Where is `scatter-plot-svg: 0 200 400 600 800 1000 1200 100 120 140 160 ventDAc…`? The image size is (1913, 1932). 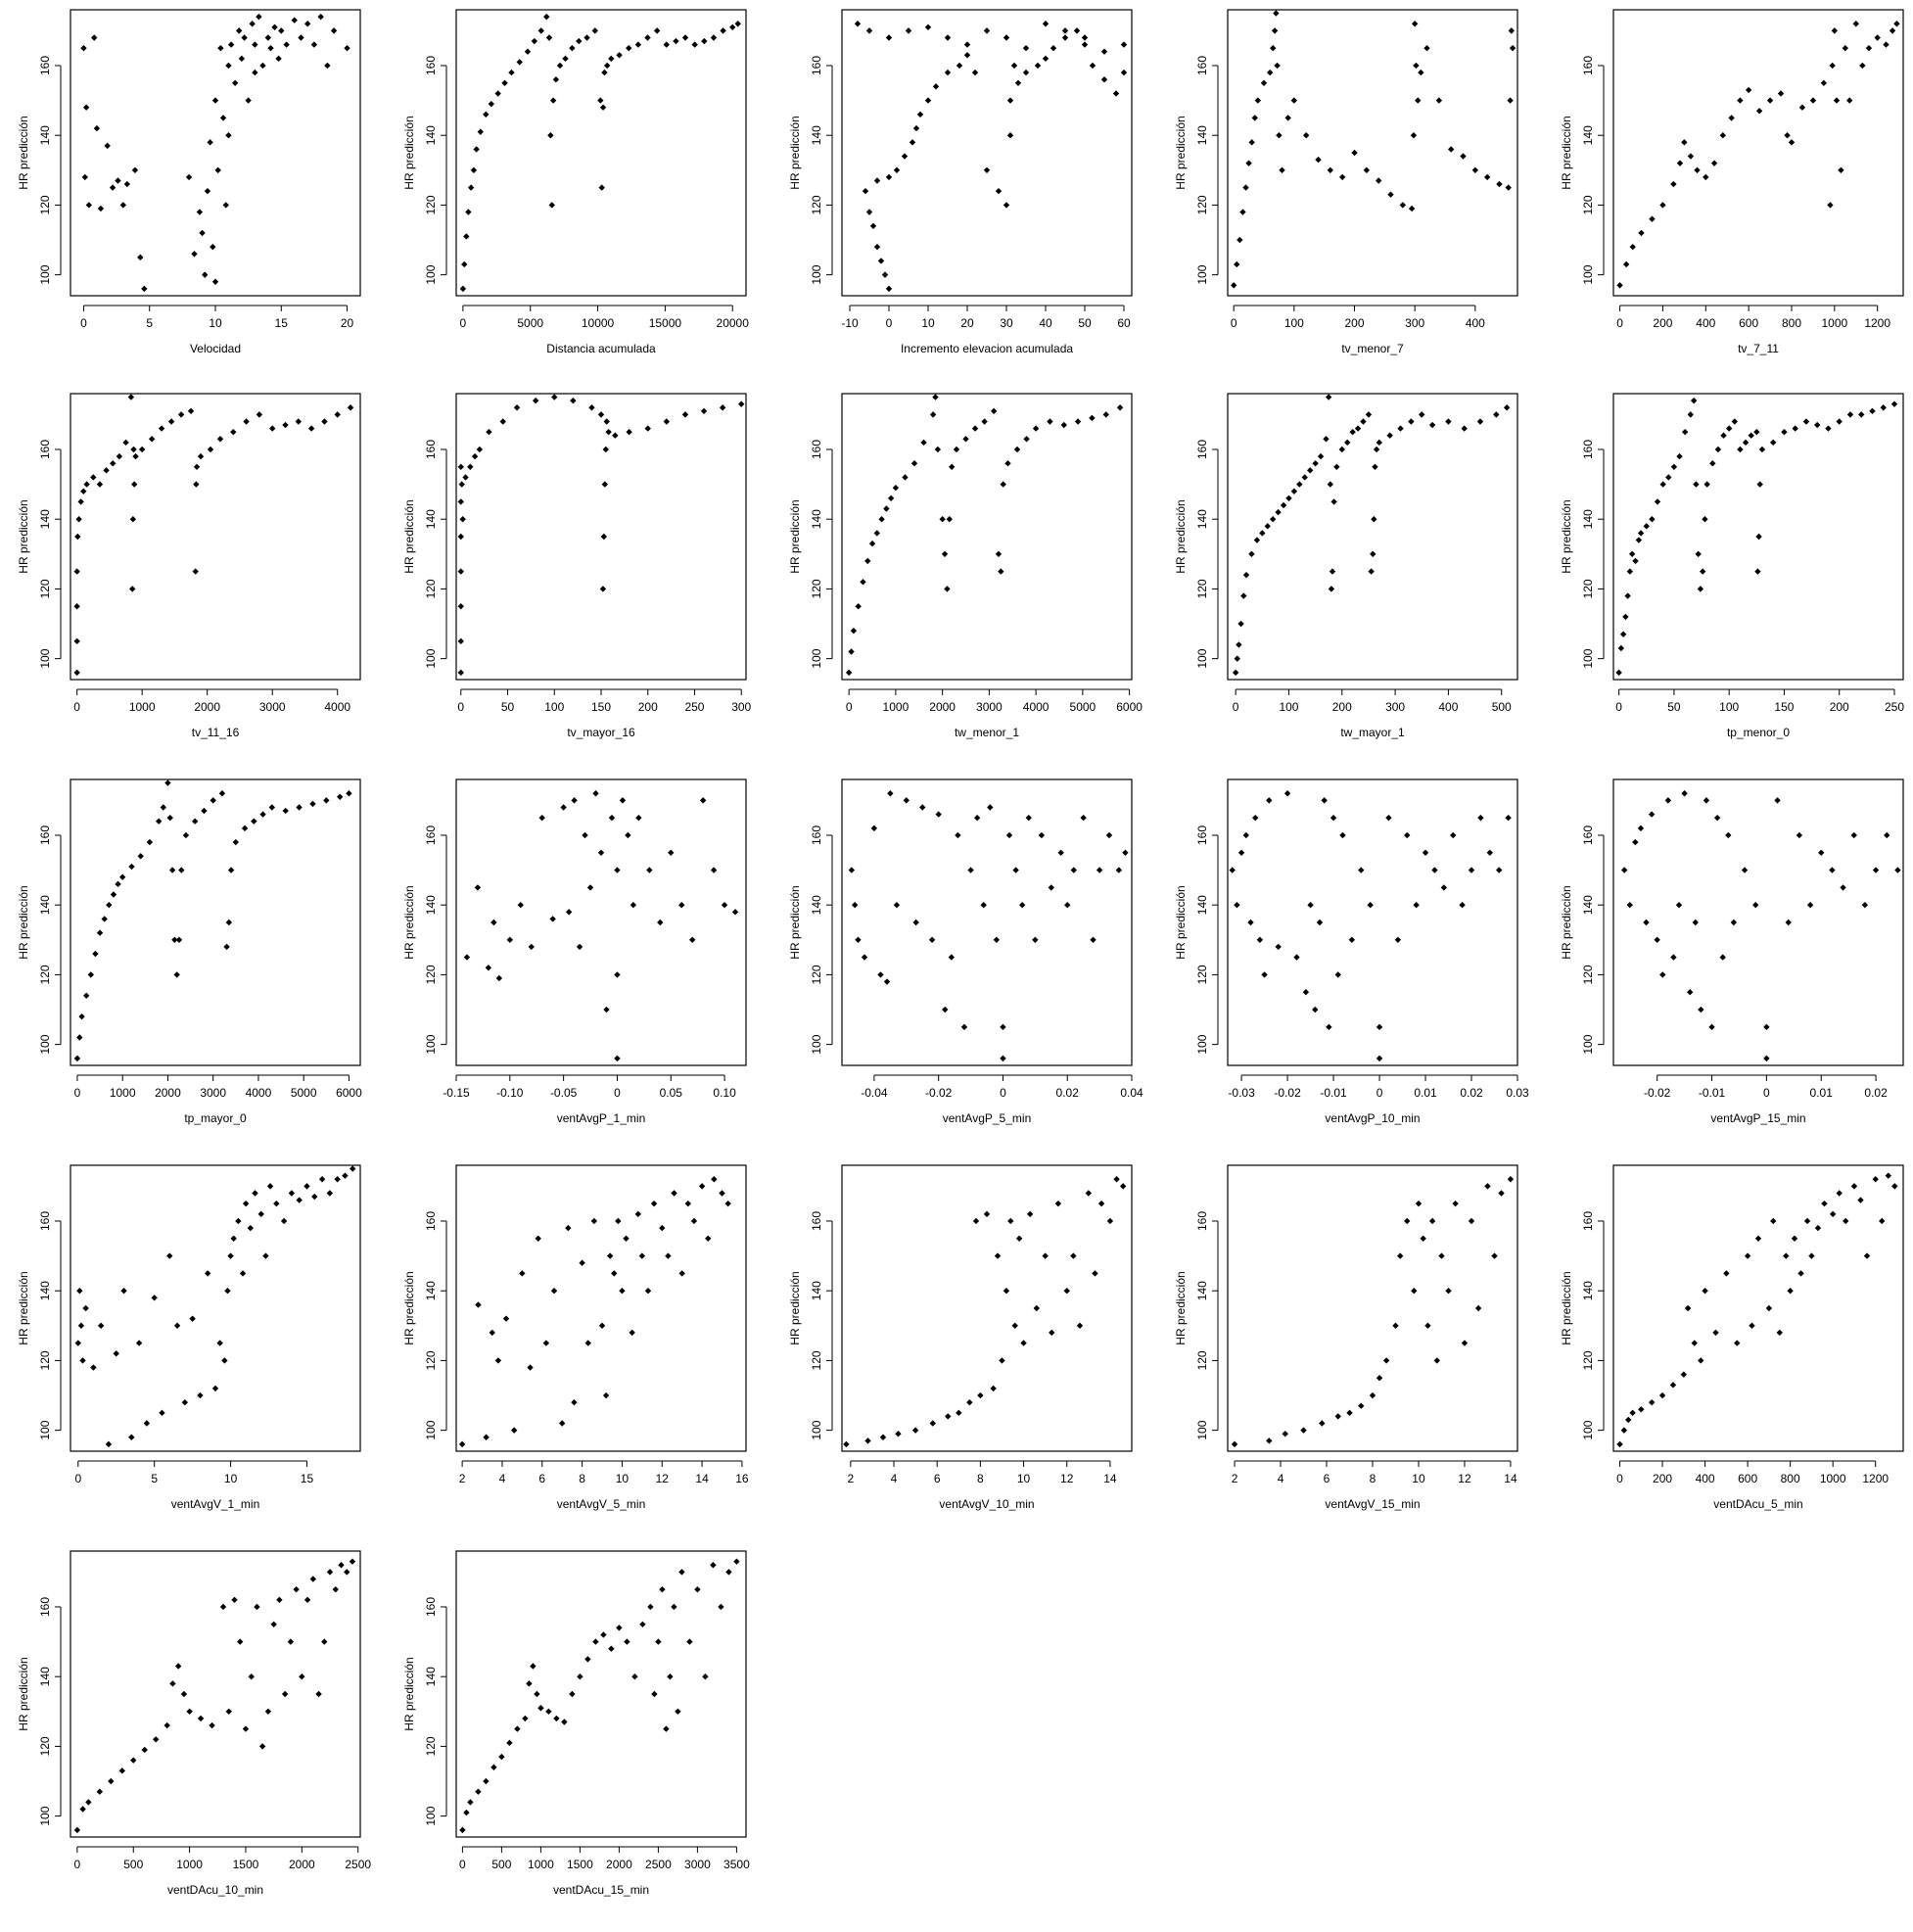
scatter-plot-svg: 0 200 400 600 800 1000 1200 100 120 140 160 ventDAc… is located at coordinates (1732, 1337).